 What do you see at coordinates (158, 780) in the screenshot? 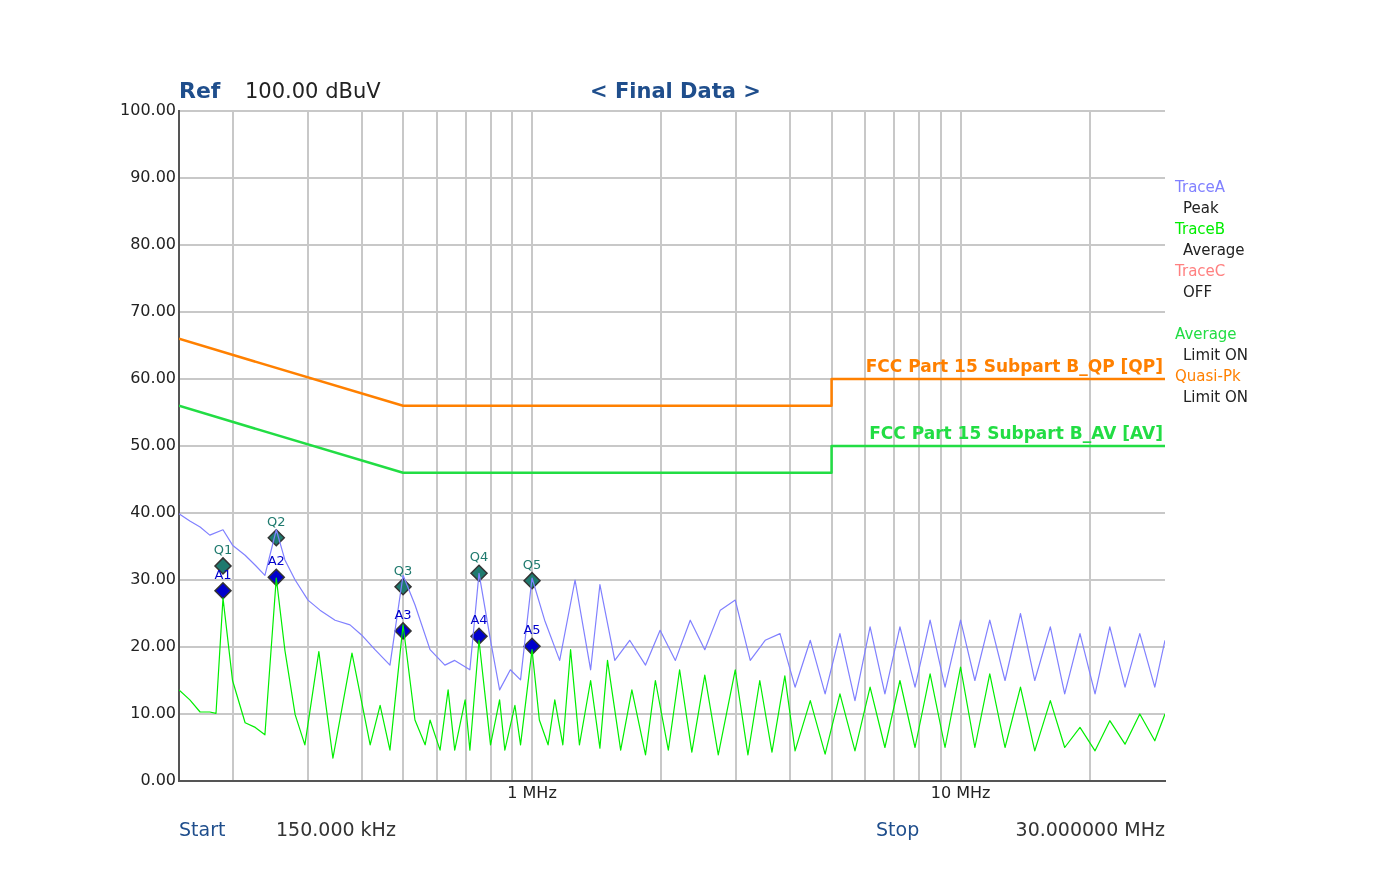
I see `y-tick-label: 0.00` at bounding box center [158, 780].